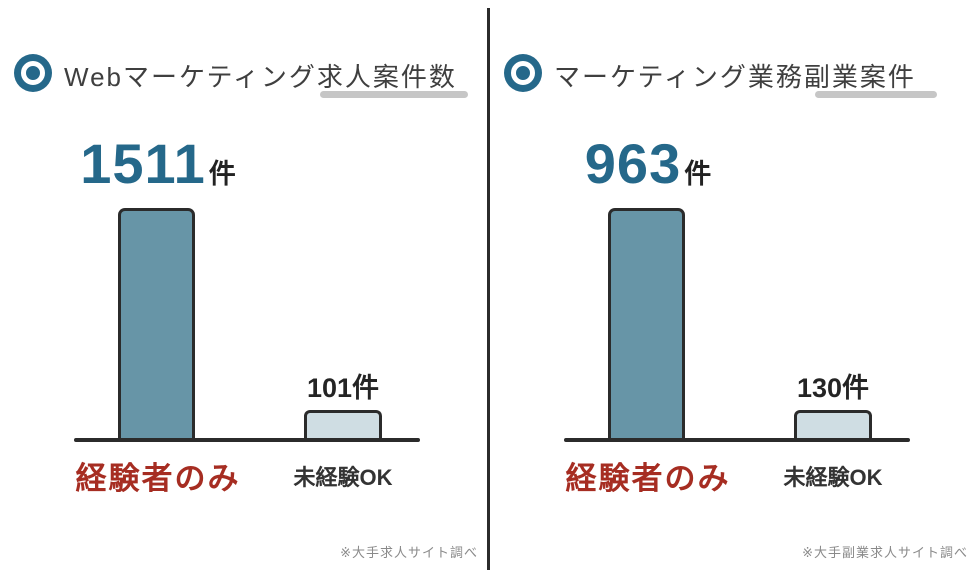  Describe the element at coordinates (143, 163) in the screenshot. I see `highlight-number: 1511` at that location.